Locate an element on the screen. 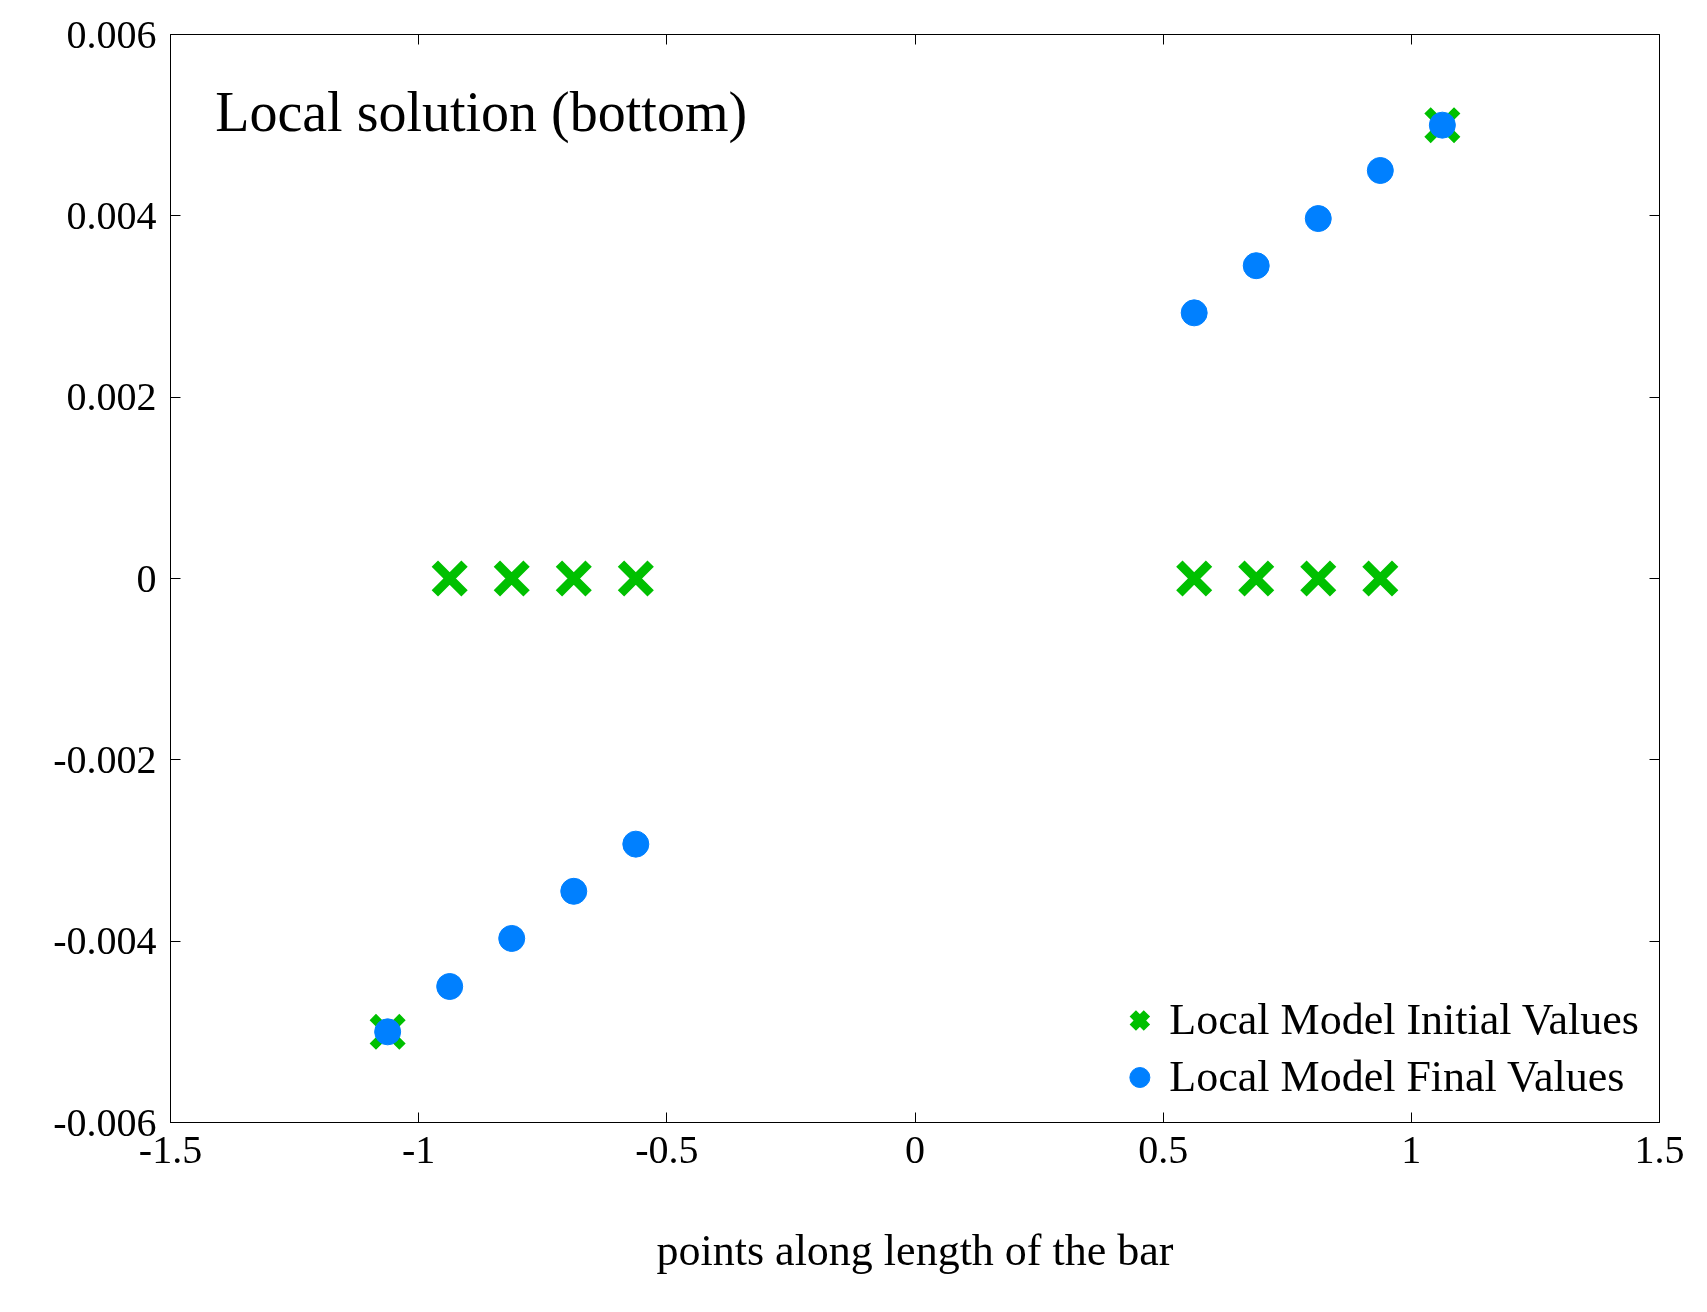 This screenshot has height=1312, width=1707. y-tick-label: 0.006 is located at coordinates (111, 34).